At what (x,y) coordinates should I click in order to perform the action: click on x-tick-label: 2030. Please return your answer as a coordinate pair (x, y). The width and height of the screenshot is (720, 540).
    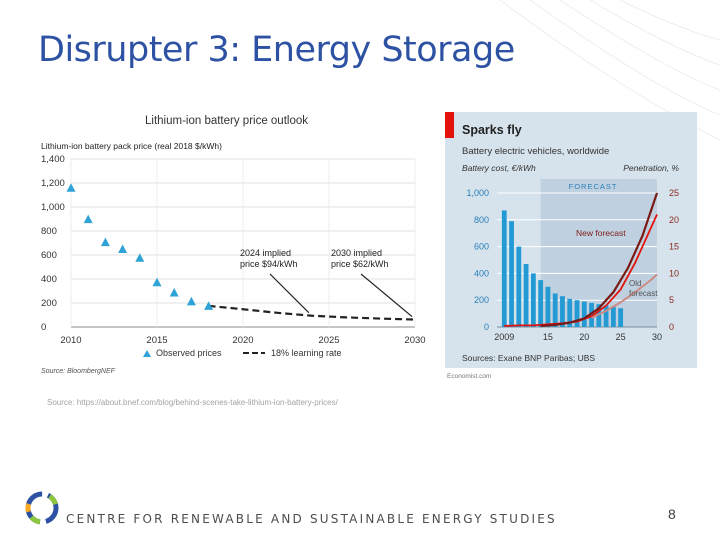
    Looking at the image, I should click on (414, 340).